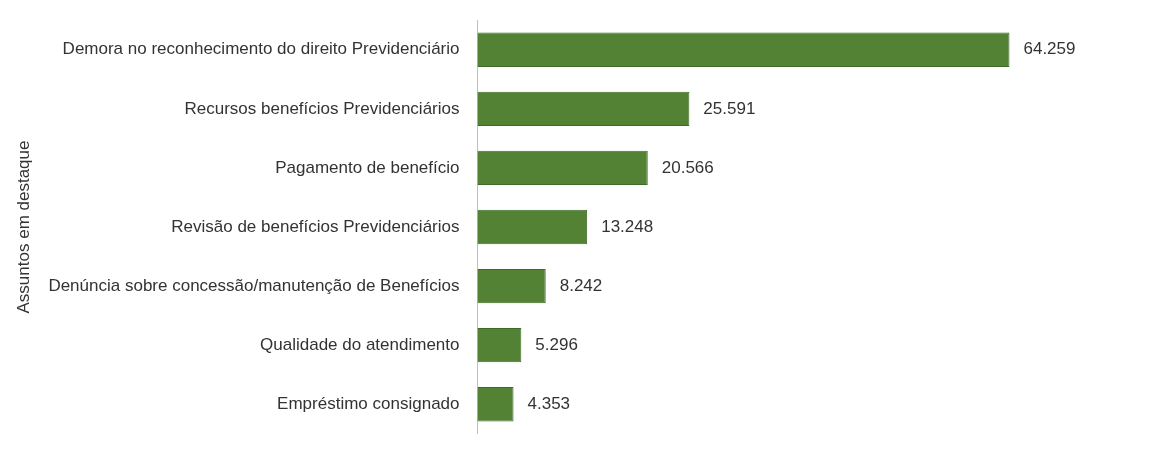  What do you see at coordinates (581, 285) in the screenshot?
I see `data-label: 8.242` at bounding box center [581, 285].